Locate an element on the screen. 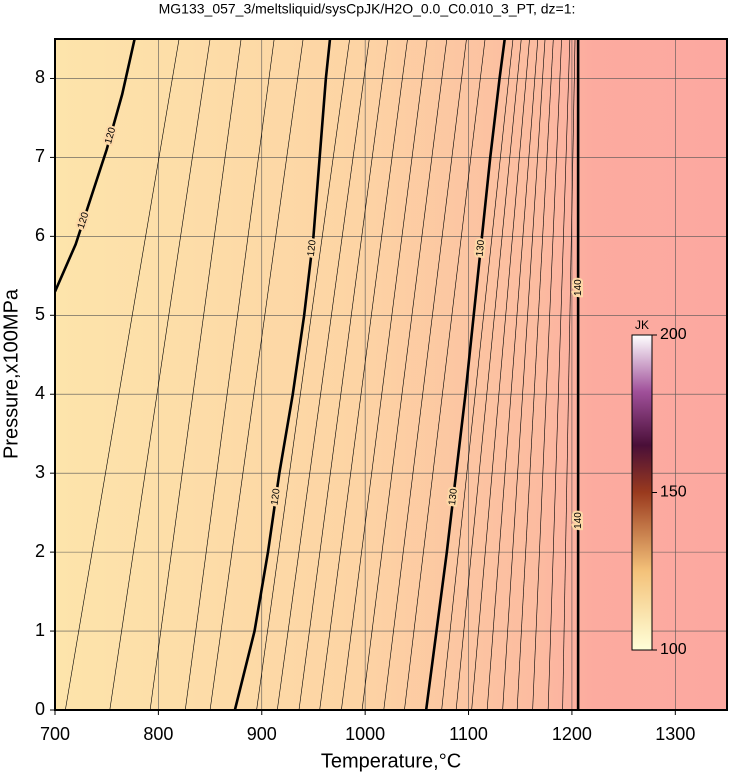 Image resolution: width=734 pixels, height=781 pixels. y-tick-label: 8 is located at coordinates (40, 77).